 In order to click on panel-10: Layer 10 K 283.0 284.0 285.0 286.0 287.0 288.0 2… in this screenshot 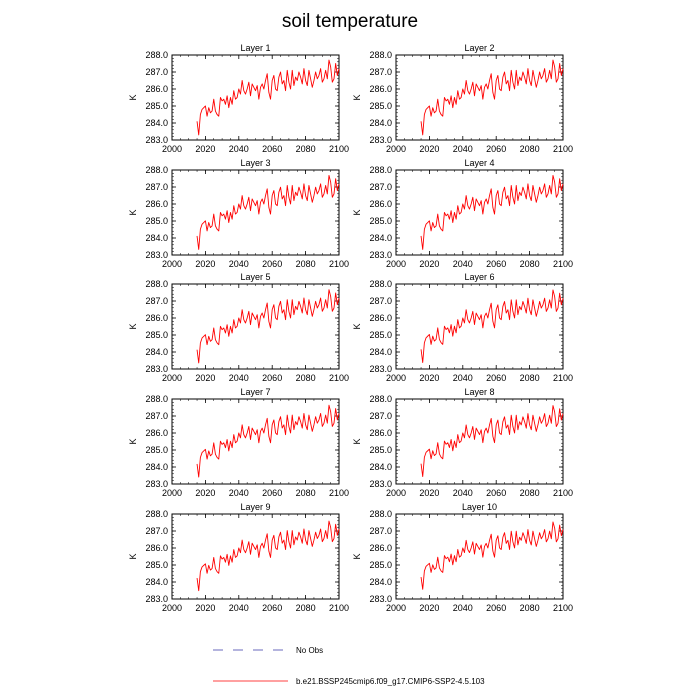, I will do `click(462, 557)`.